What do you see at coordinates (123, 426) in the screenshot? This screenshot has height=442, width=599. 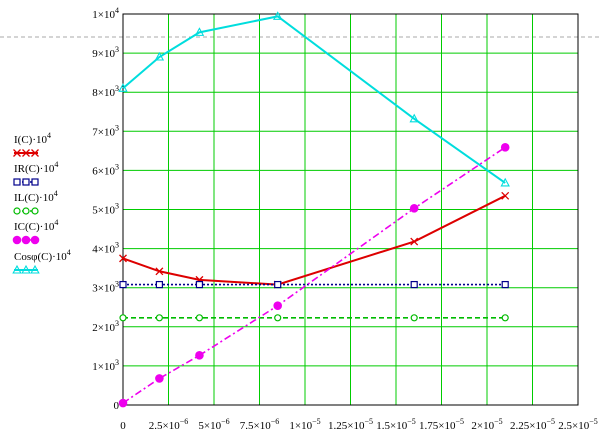 I see `x-tick-label: 0` at bounding box center [123, 426].